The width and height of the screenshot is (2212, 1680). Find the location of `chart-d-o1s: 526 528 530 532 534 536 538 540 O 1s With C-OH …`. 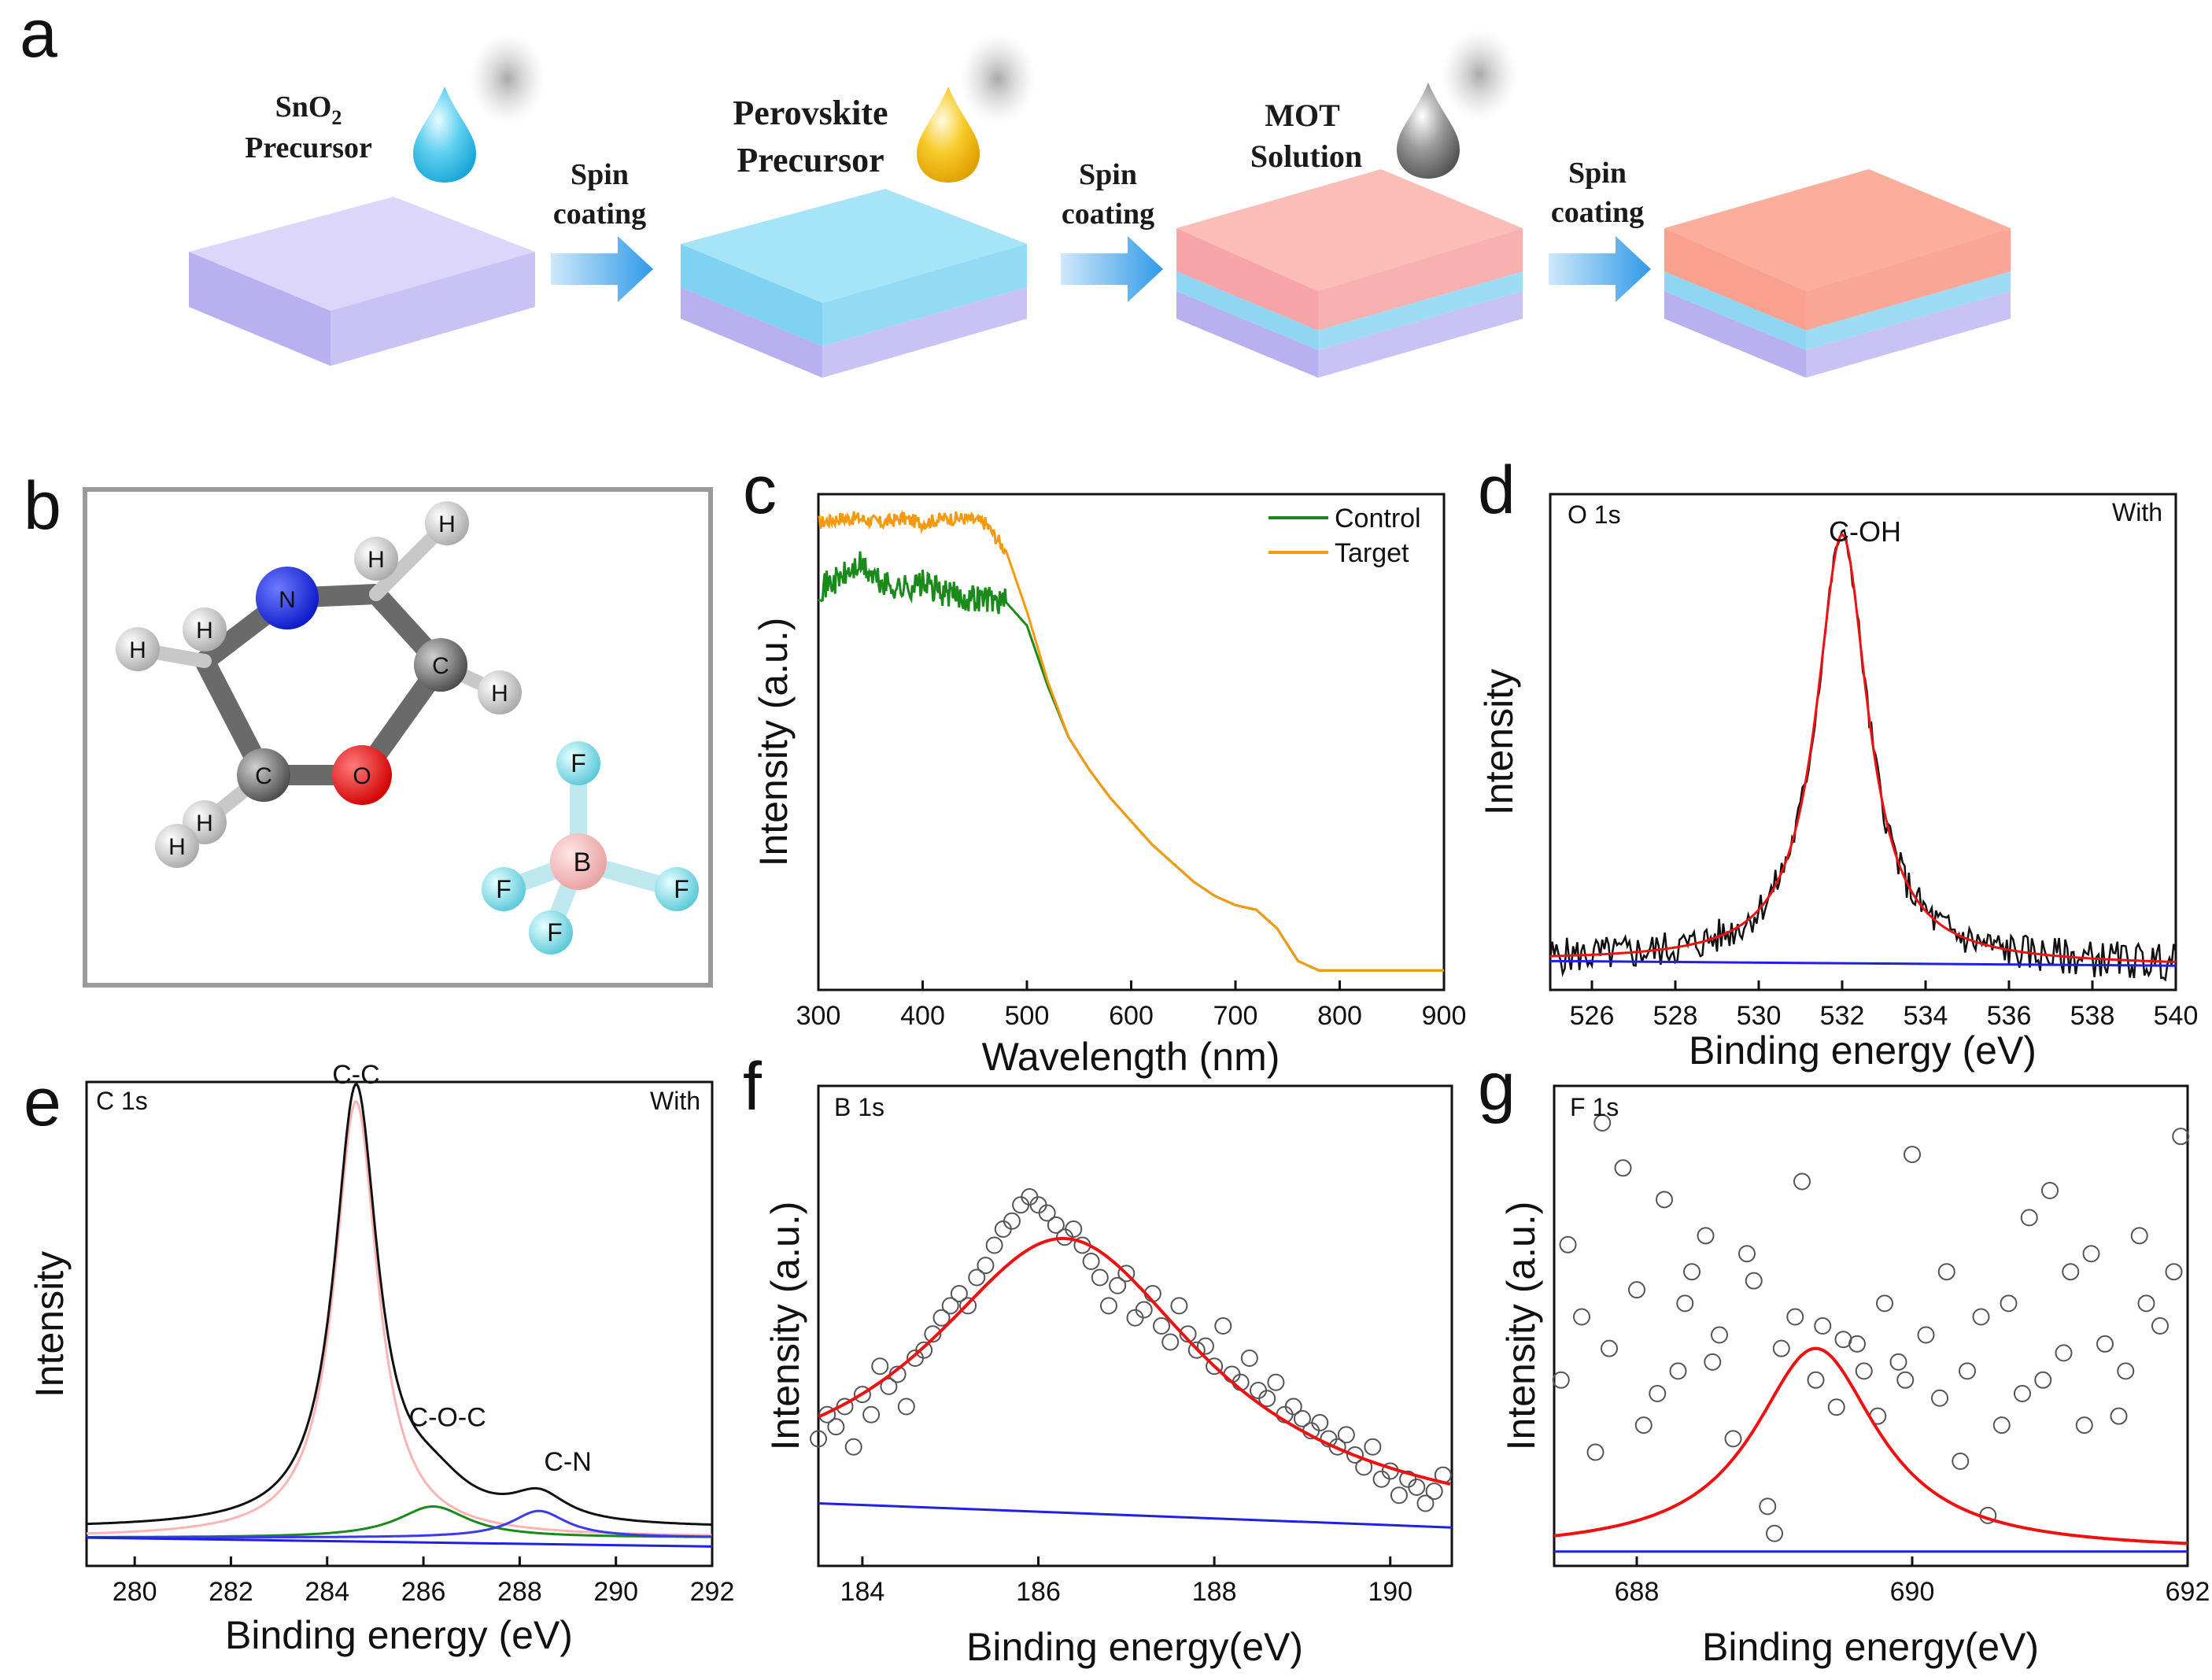

chart-d-o1s: 526 528 530 532 534 536 538 540 O 1s With C-OH … is located at coordinates (1837, 783).